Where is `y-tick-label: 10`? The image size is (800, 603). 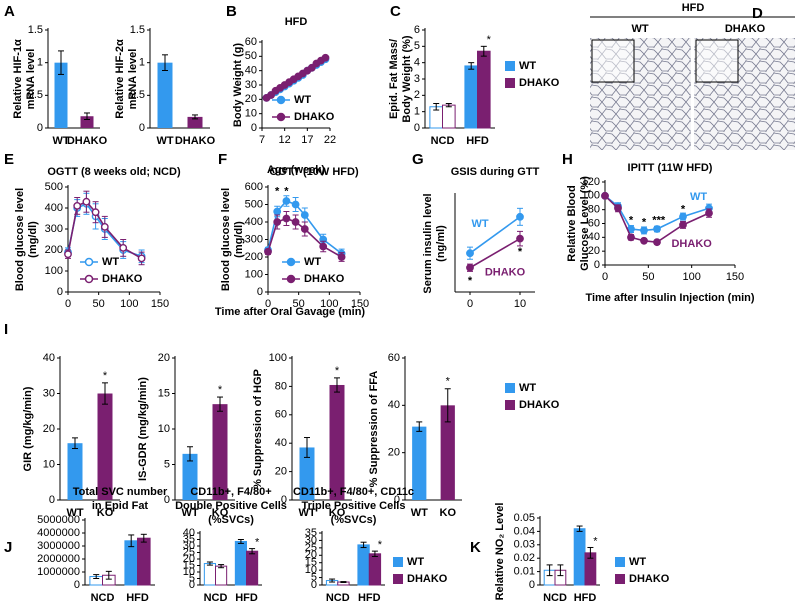
y-tick-label: 10 is located at coordinates (251, 114).